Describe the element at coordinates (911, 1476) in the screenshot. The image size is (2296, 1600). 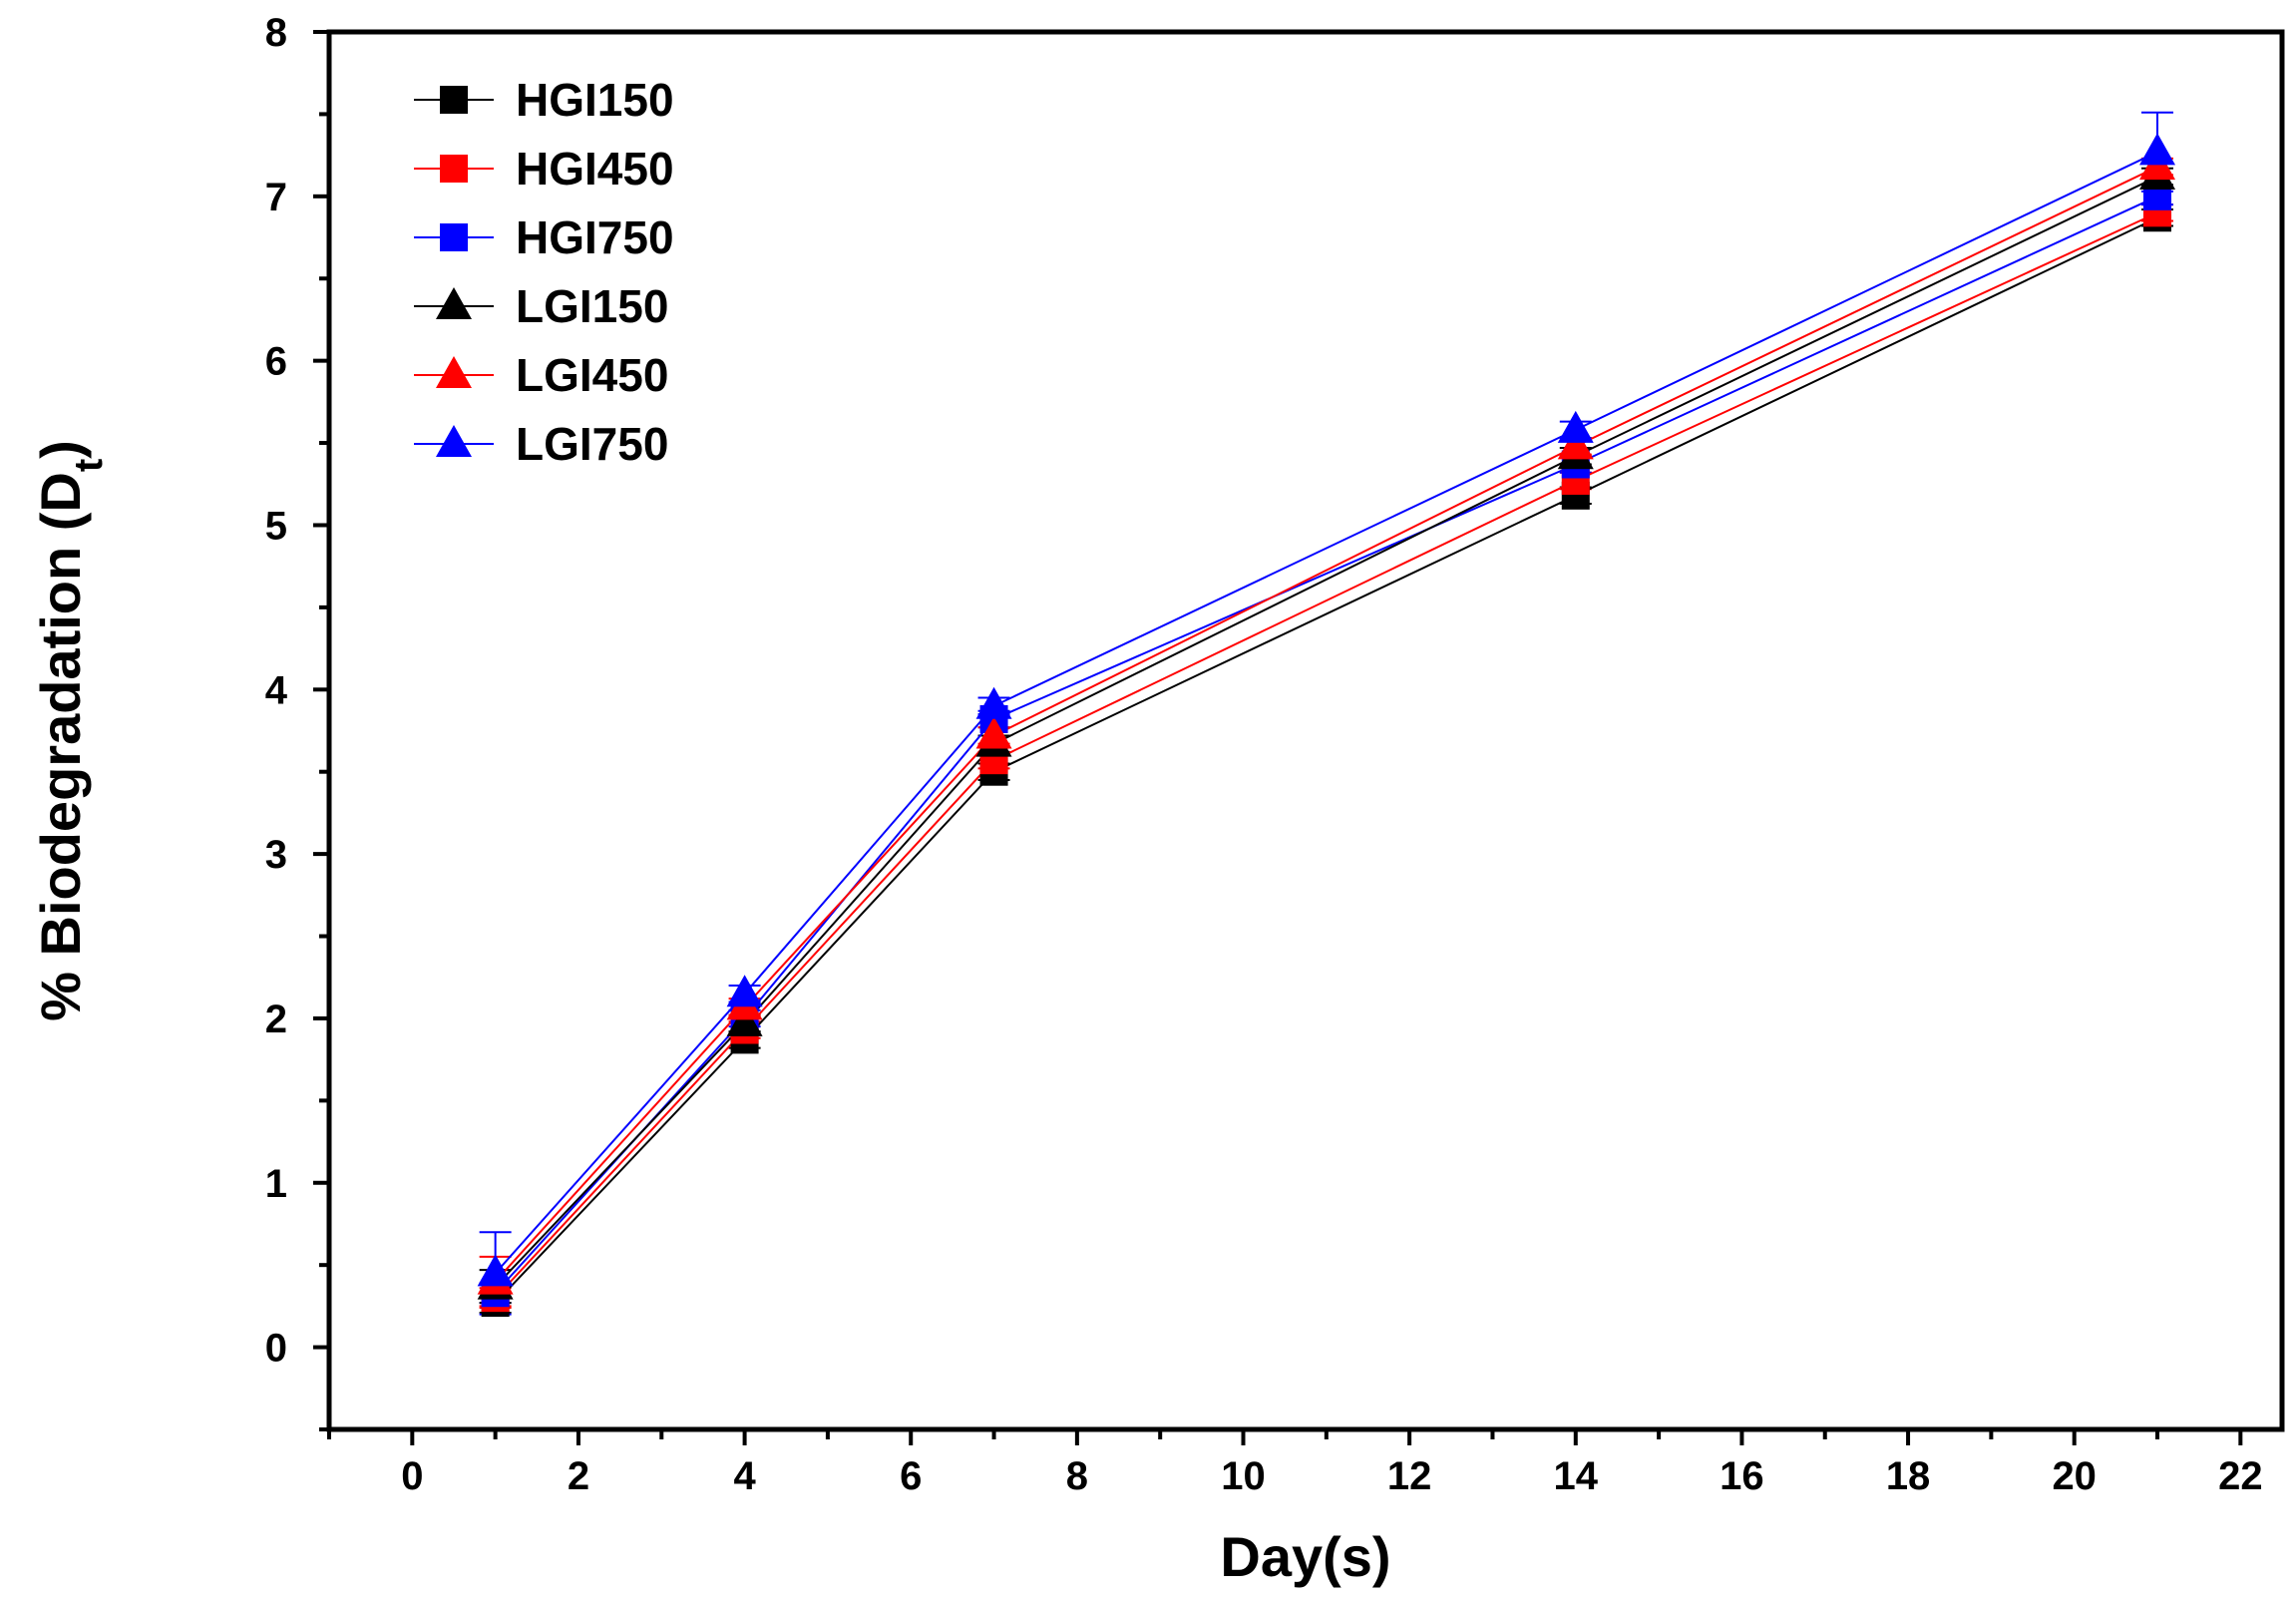
I see `x-tick-label: 6` at that location.